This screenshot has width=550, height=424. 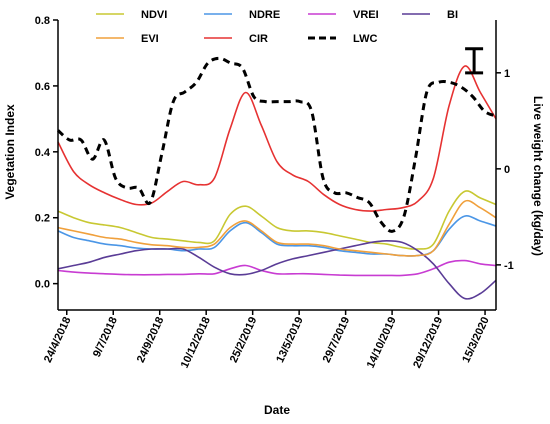 What do you see at coordinates (337, 339) in the screenshot?
I see `x-tick-label: 29/7/2019` at bounding box center [337, 339].